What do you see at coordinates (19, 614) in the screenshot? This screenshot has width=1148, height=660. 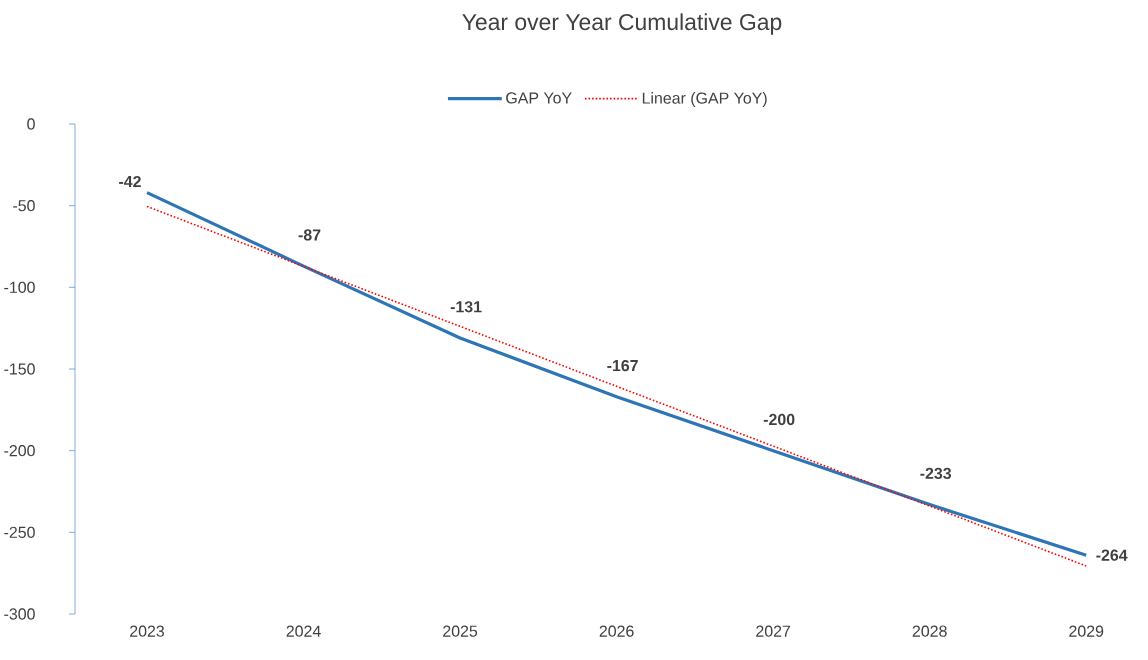 I see `y-tick-label: -300` at bounding box center [19, 614].